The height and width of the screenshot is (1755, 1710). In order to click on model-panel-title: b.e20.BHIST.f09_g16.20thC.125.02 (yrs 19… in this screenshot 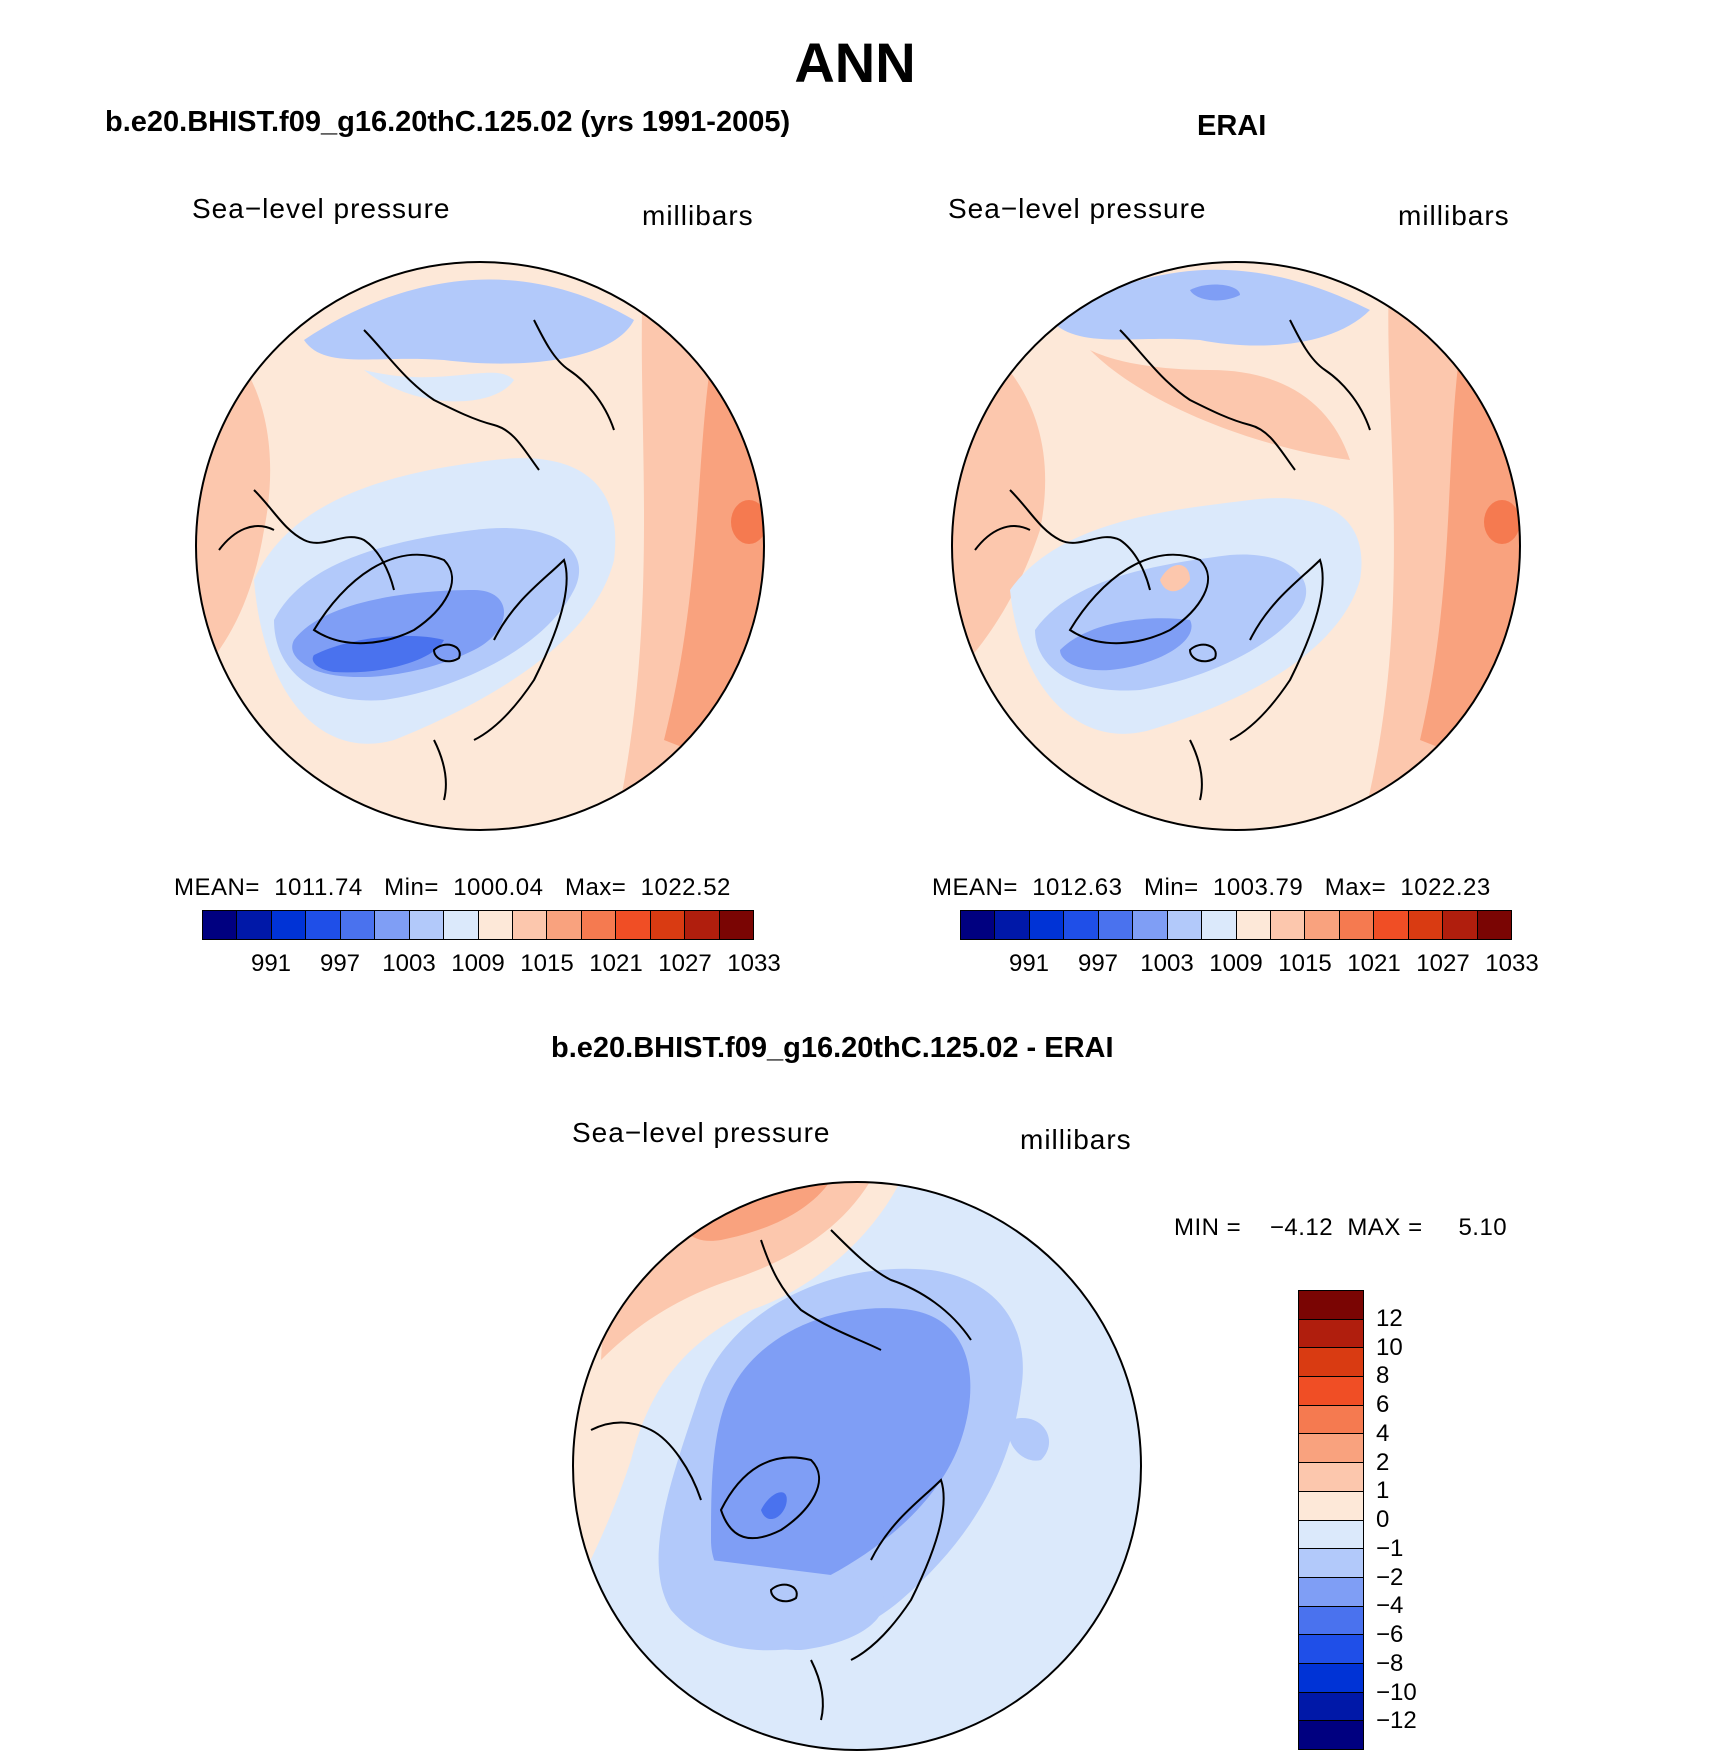, I will do `click(448, 122)`.